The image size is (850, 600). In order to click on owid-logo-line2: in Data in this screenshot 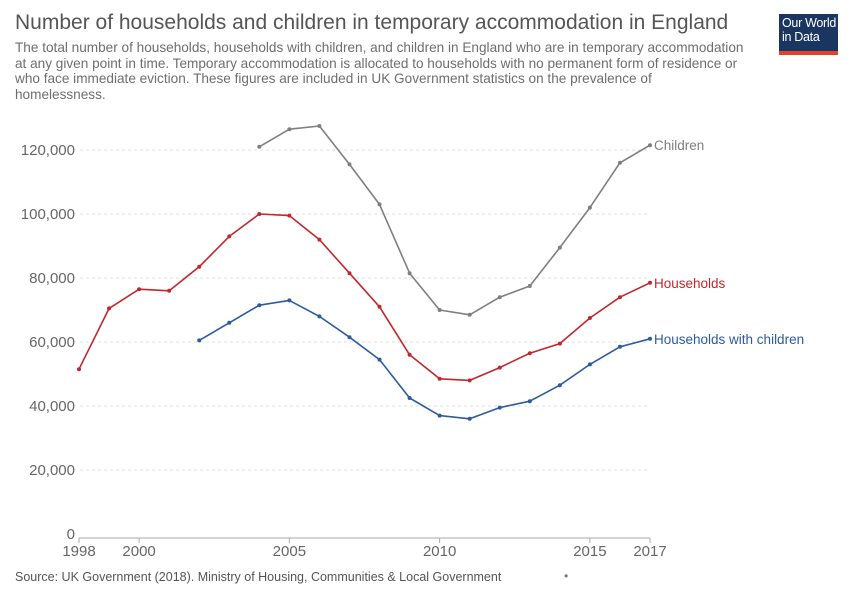, I will do `click(801, 36)`.